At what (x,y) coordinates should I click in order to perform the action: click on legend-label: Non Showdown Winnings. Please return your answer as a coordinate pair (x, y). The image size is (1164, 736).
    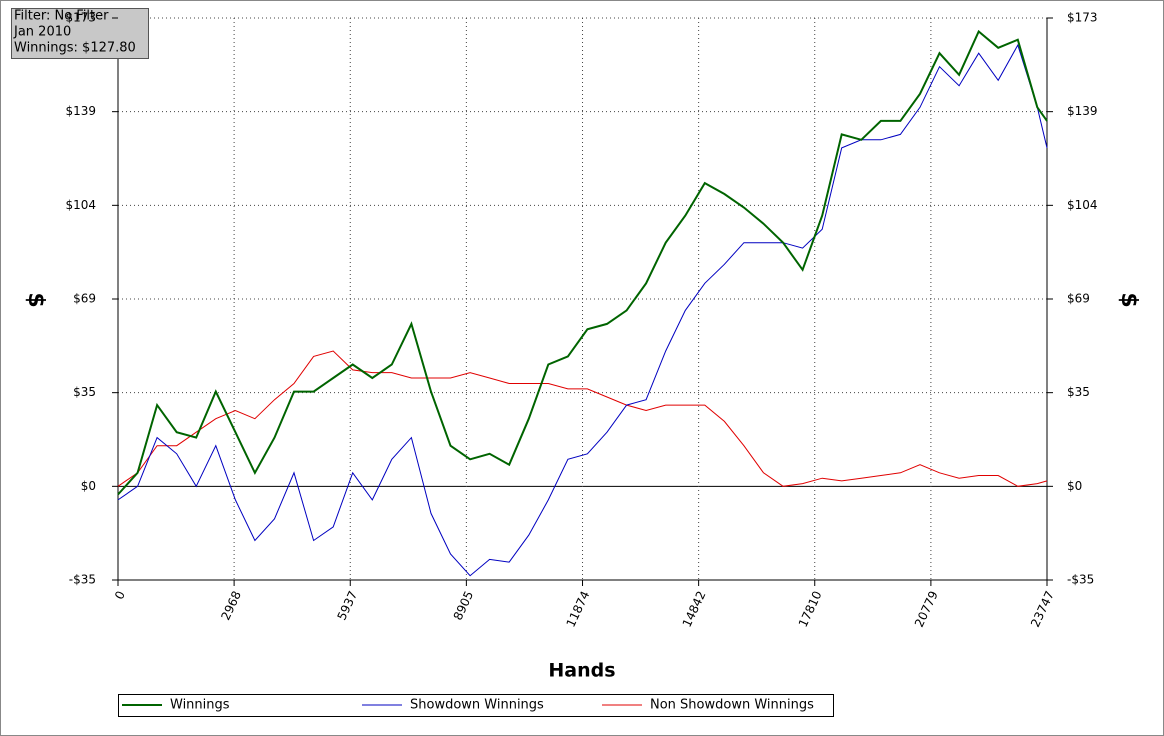
    Looking at the image, I should click on (732, 705).